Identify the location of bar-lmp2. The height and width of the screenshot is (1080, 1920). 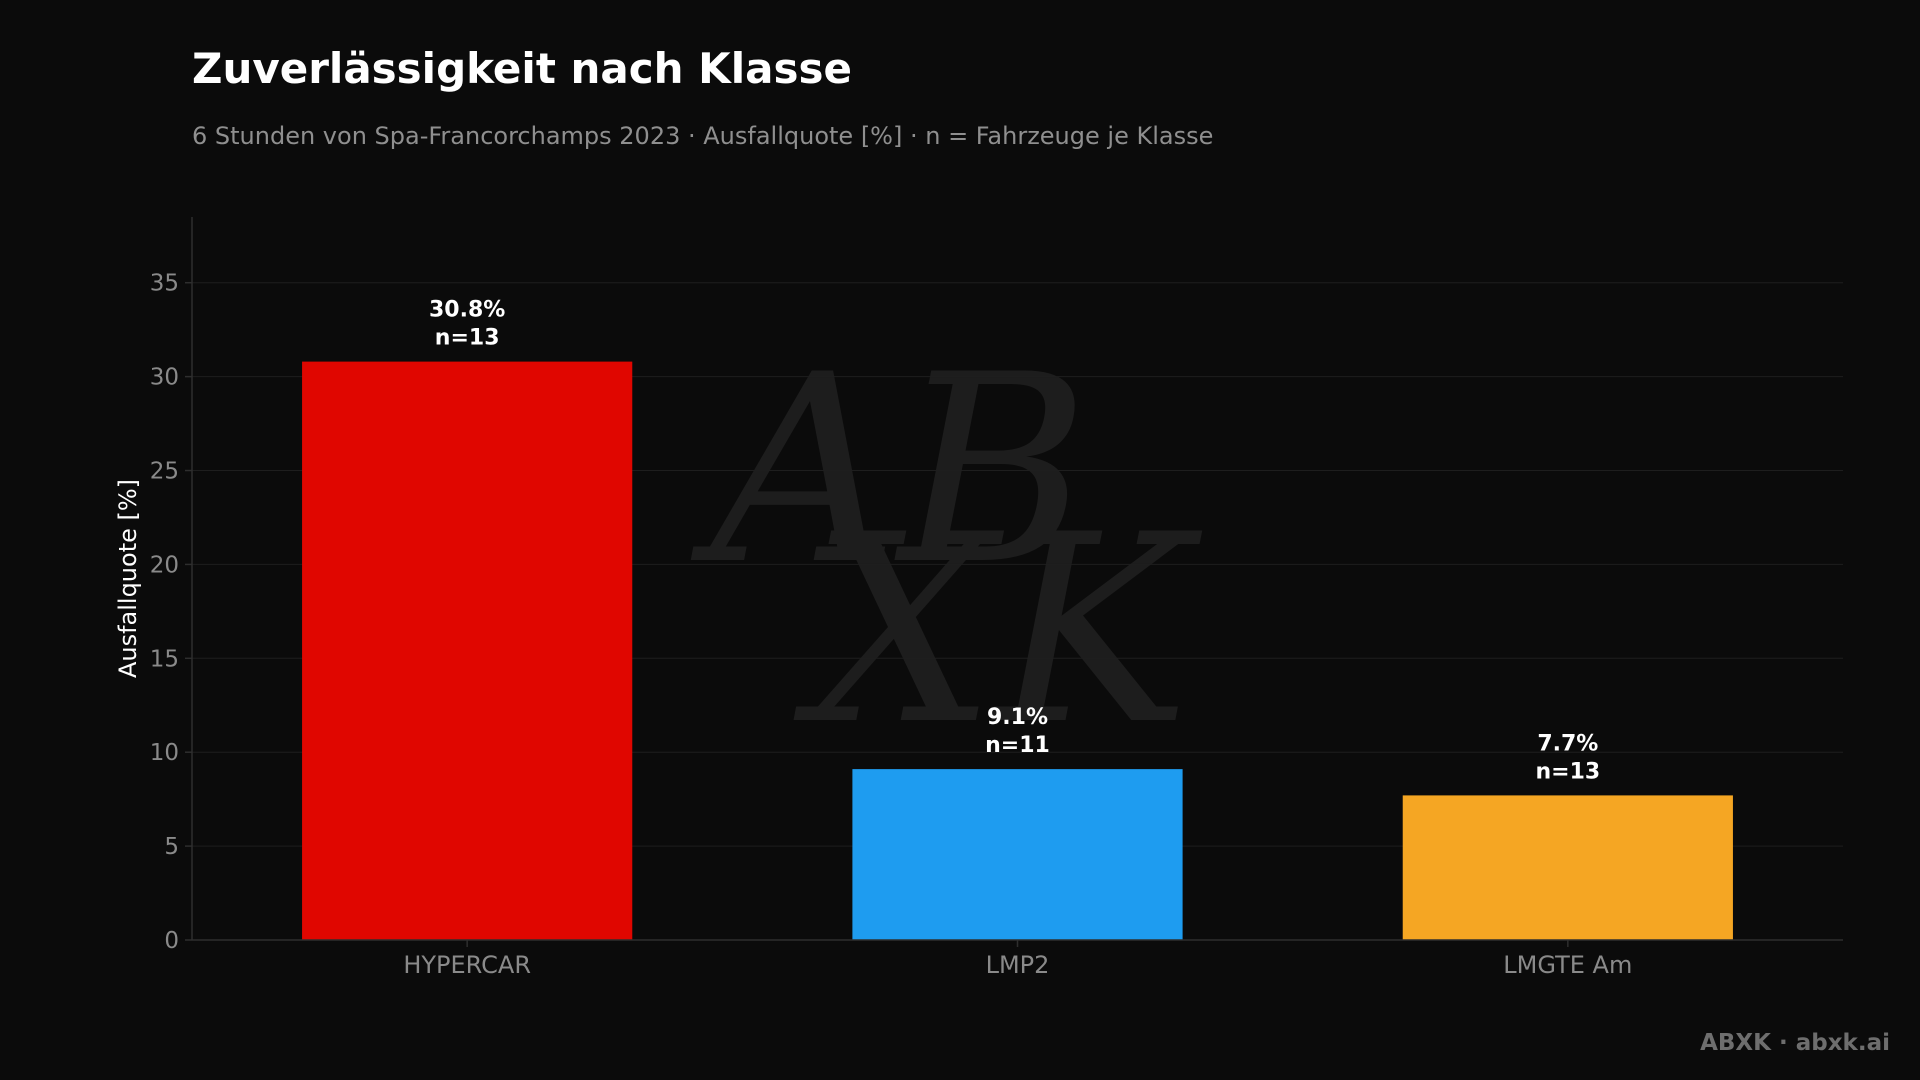
(1017, 854).